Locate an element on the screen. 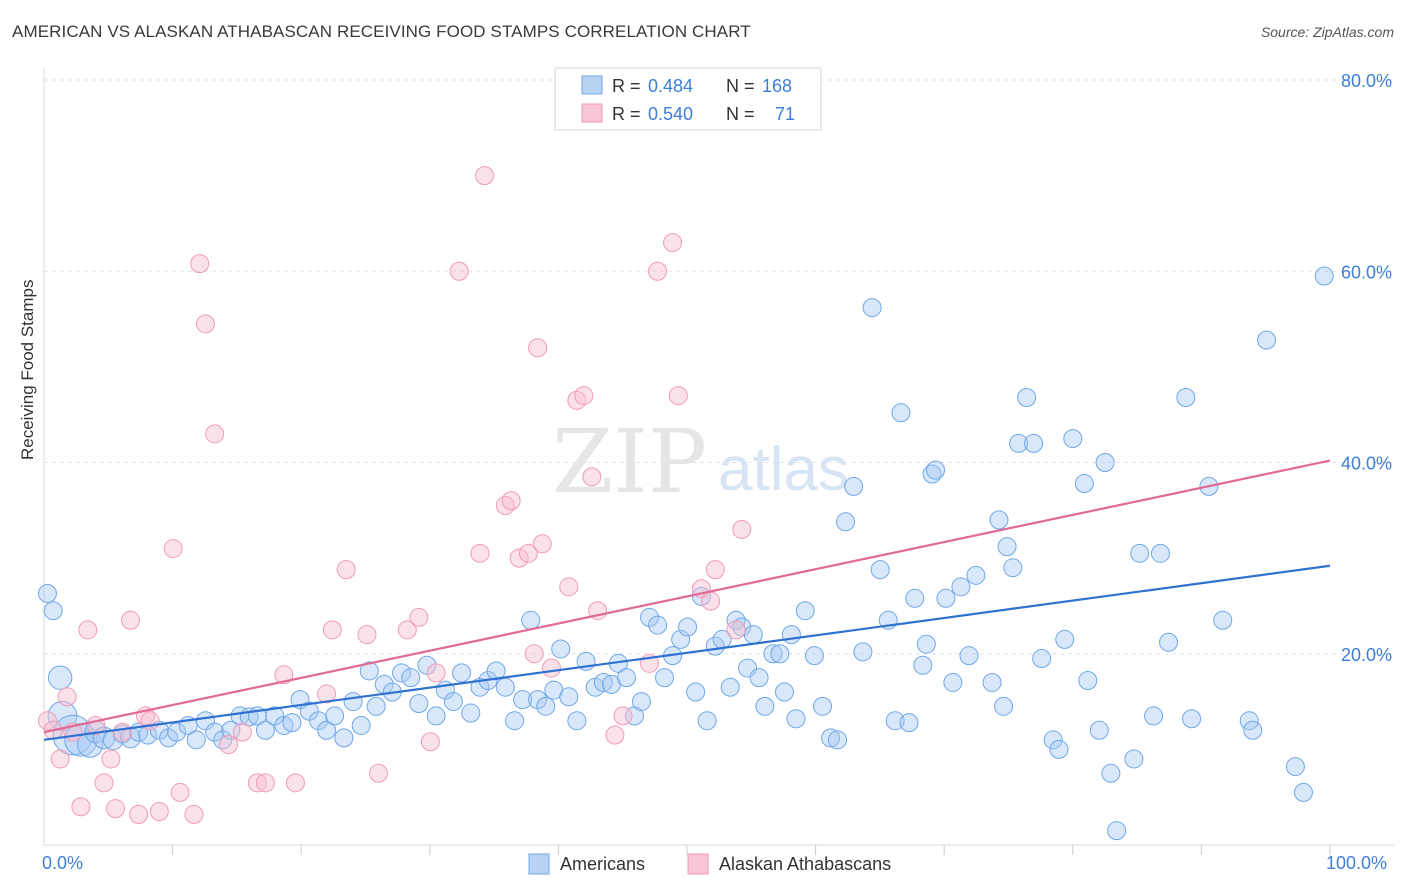 The width and height of the screenshot is (1406, 892). x-tick-label-min: 0.0% is located at coordinates (62, 863).